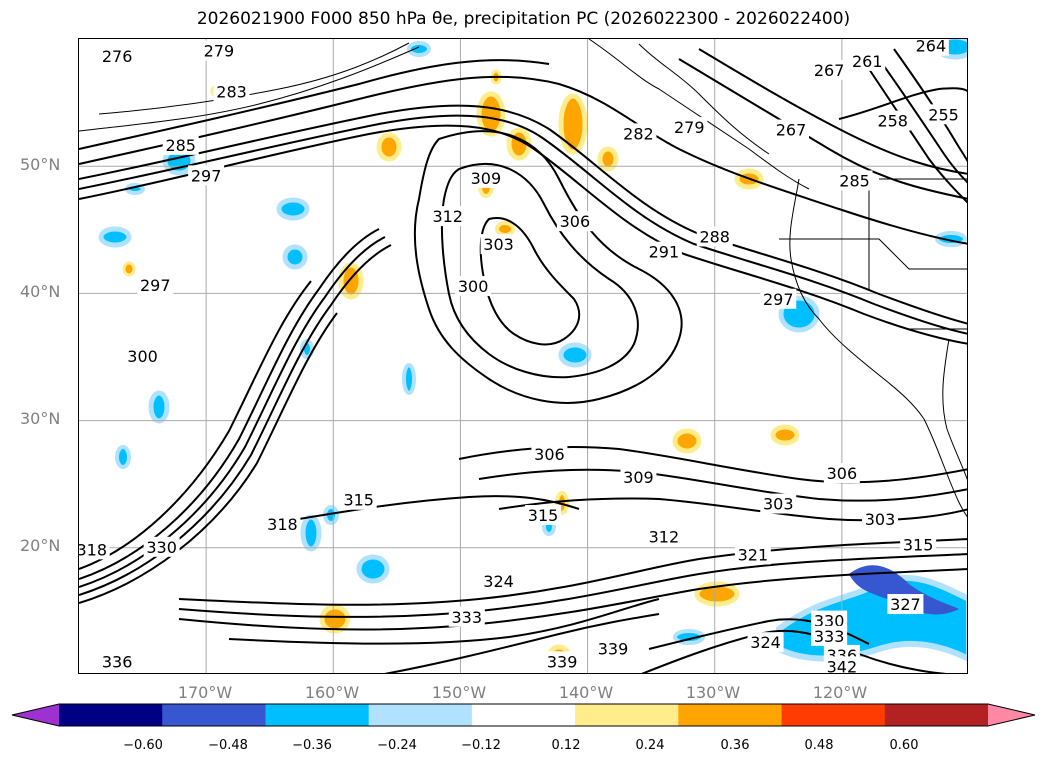 The height and width of the screenshot is (767, 1047). I want to click on contour-label: 327, so click(905, 604).